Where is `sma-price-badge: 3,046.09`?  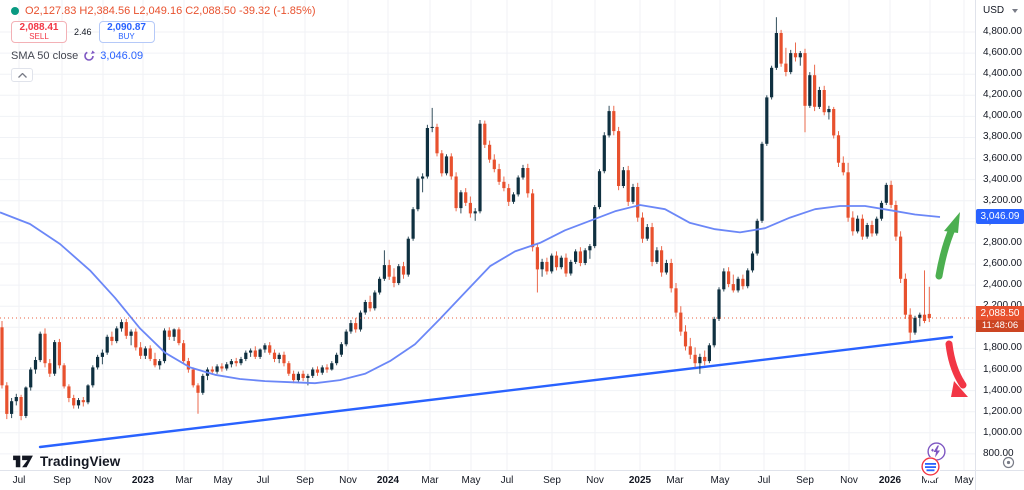 sma-price-badge: 3,046.09 is located at coordinates (1000, 216).